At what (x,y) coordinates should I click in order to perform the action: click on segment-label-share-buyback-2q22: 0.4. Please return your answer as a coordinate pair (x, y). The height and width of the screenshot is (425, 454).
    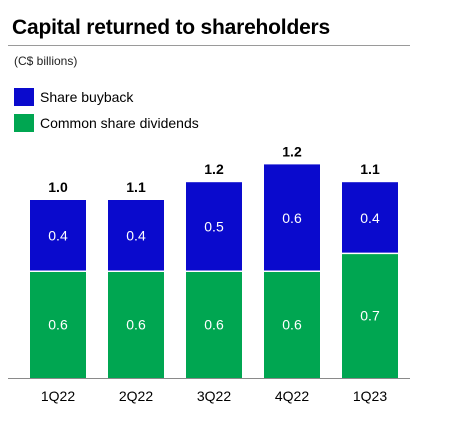
    Looking at the image, I should click on (136, 236).